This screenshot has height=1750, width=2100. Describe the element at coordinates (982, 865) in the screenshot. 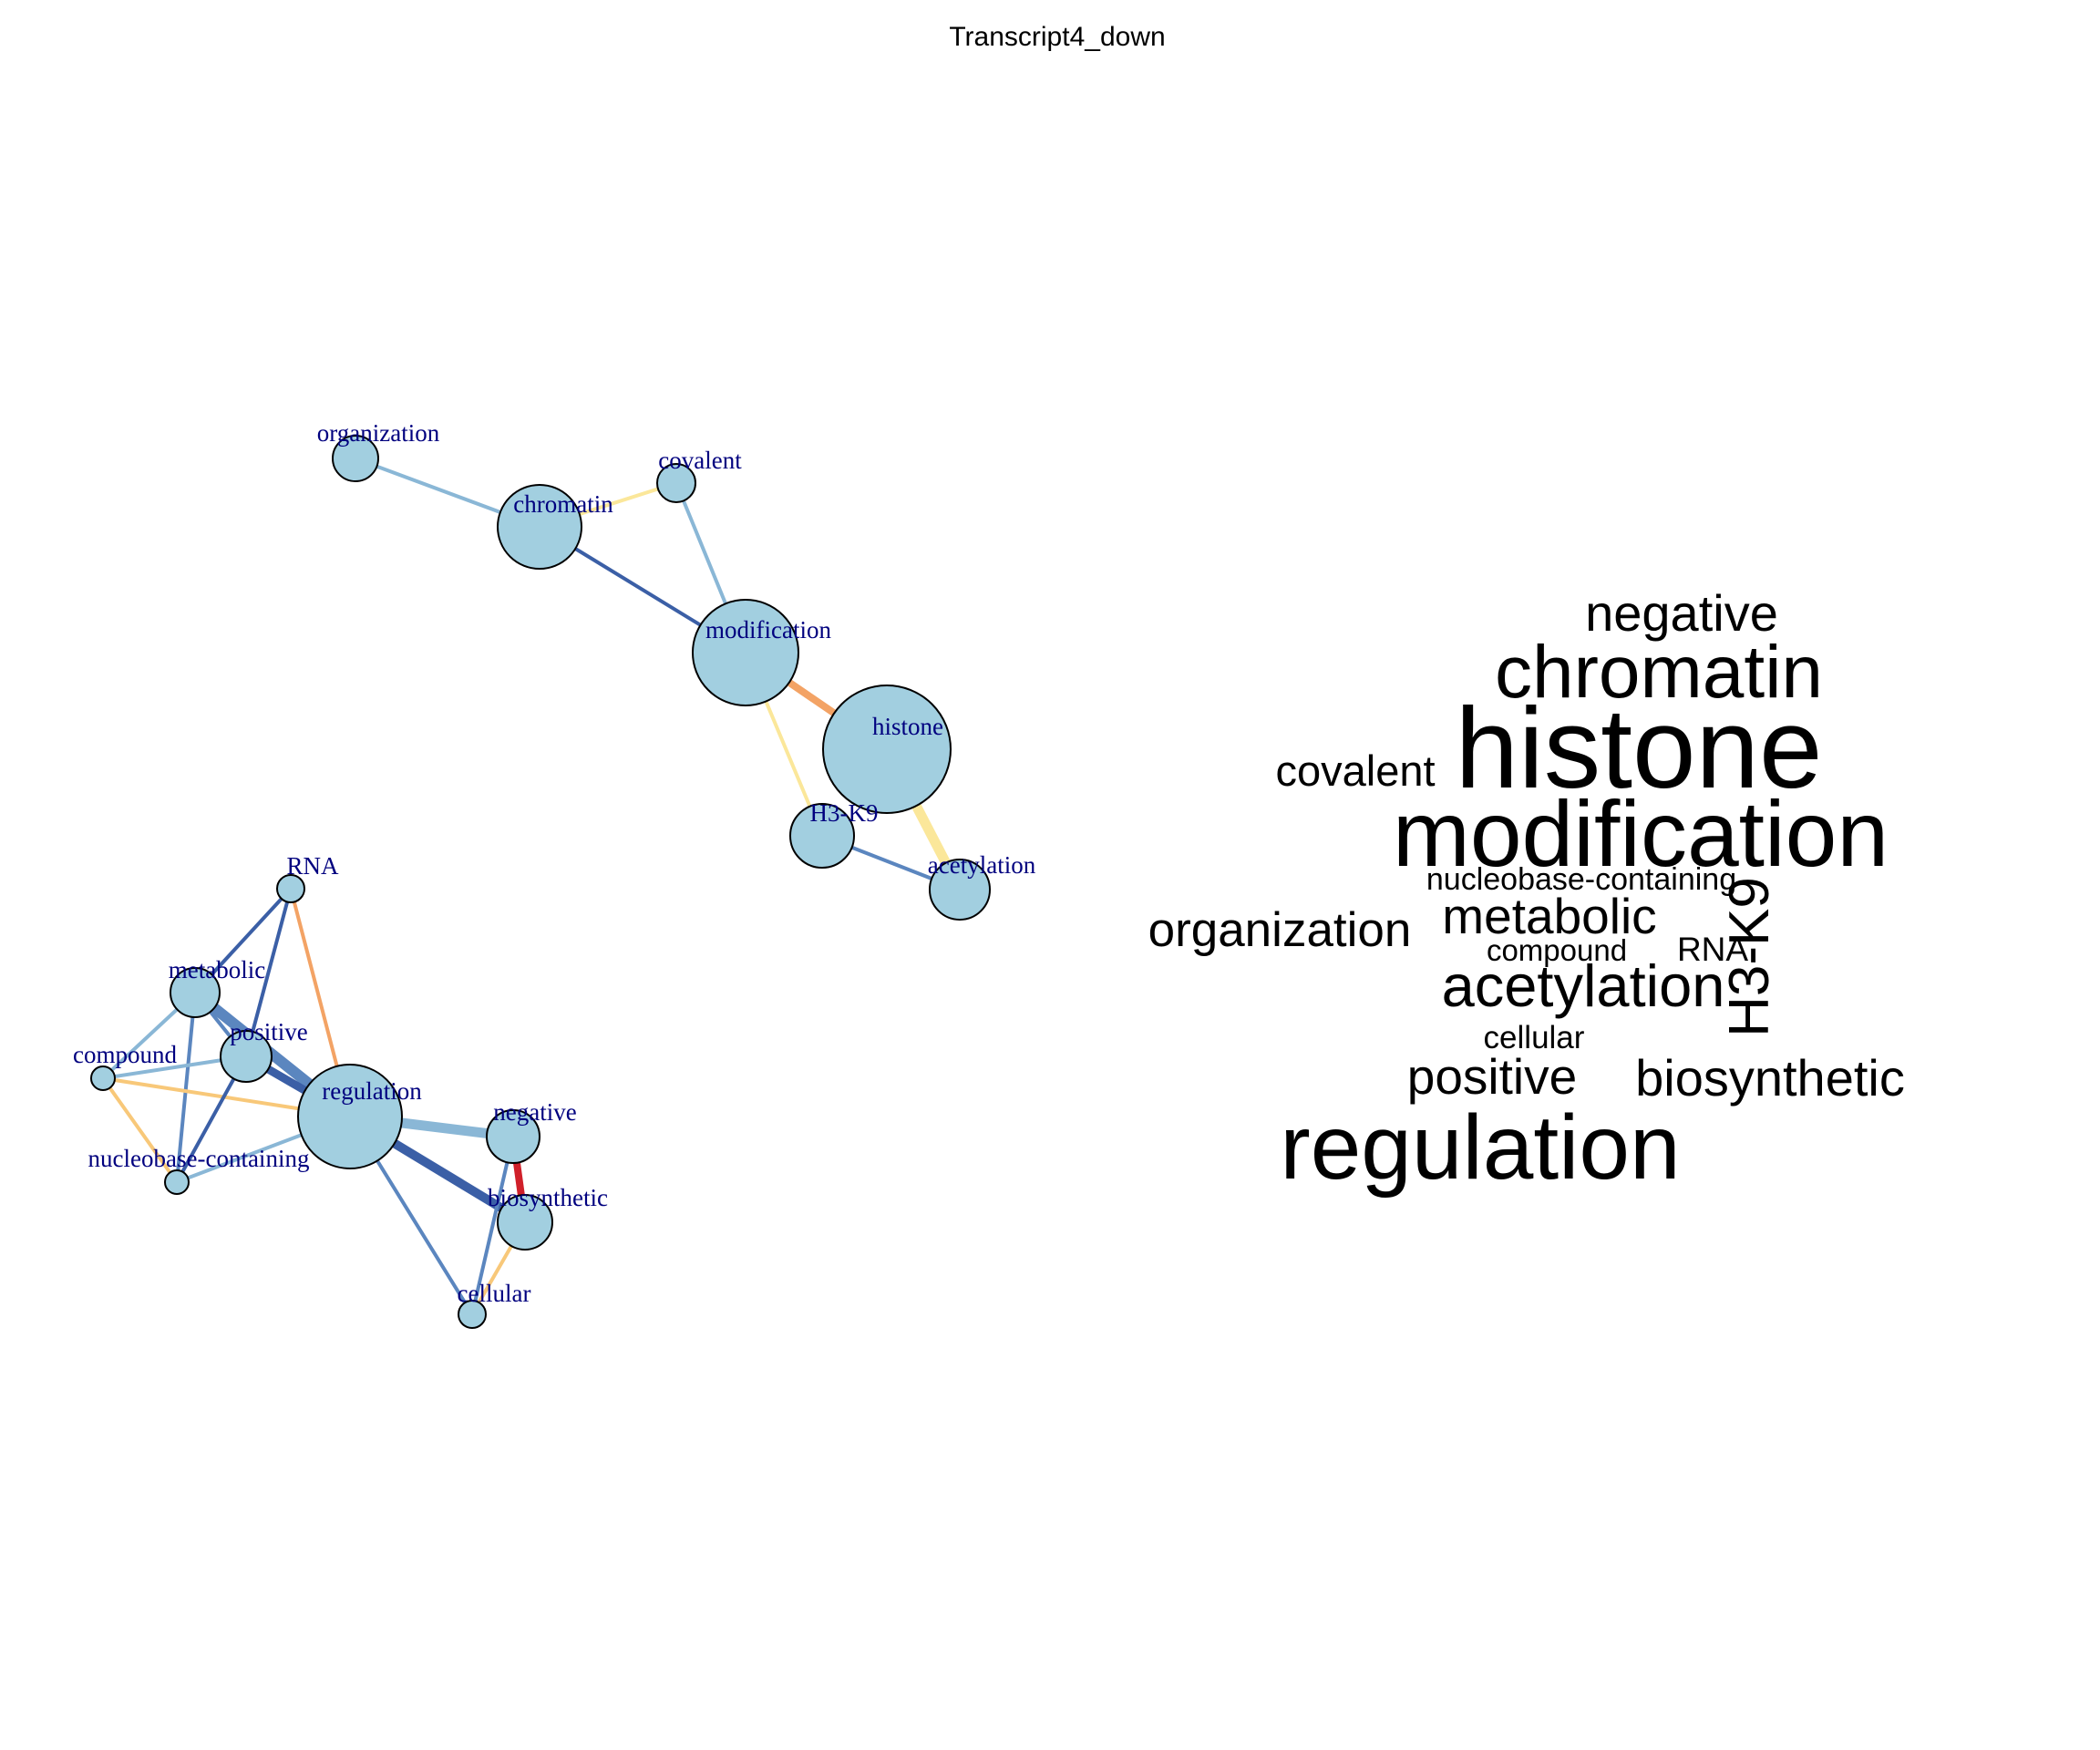

I see `node-label-acetylation: acetylation` at that location.